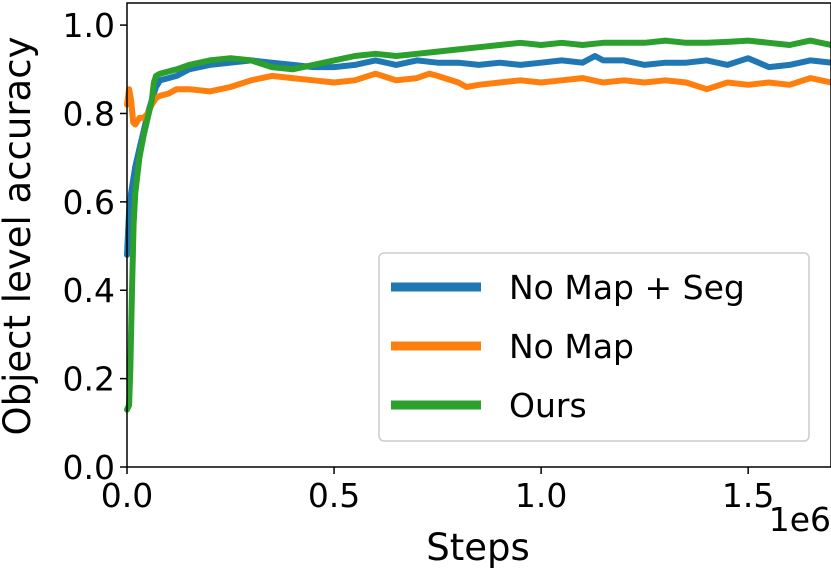 The height and width of the screenshot is (569, 831). I want to click on legend-label-no-map: No Map, so click(571, 346).